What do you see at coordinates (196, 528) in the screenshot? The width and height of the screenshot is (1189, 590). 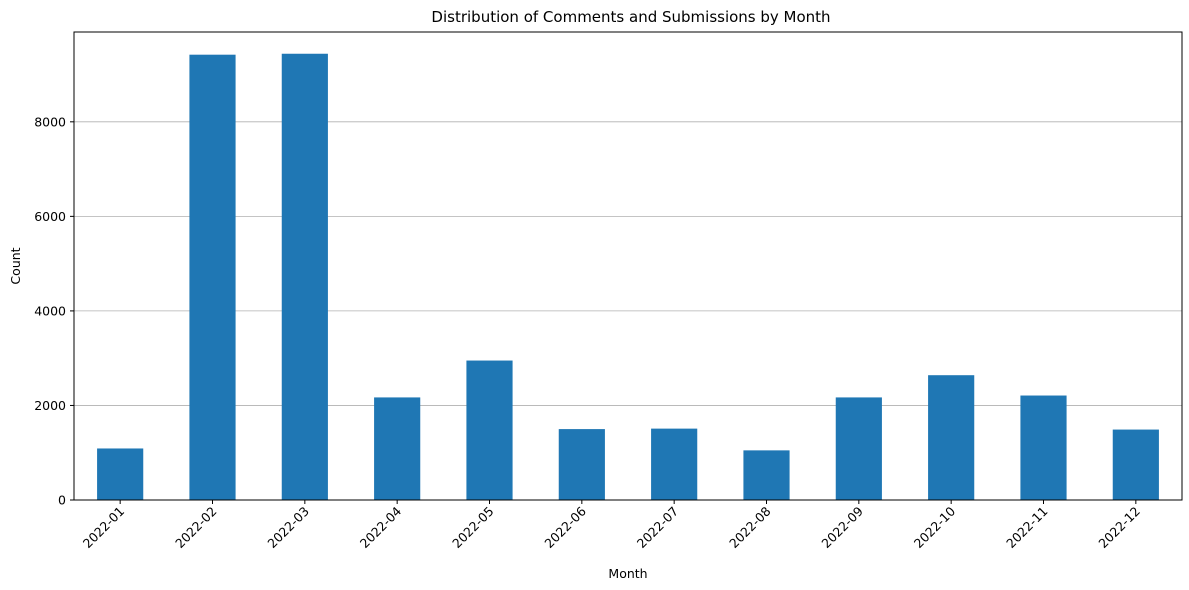 I see `x-tick-label: 2022-02` at bounding box center [196, 528].